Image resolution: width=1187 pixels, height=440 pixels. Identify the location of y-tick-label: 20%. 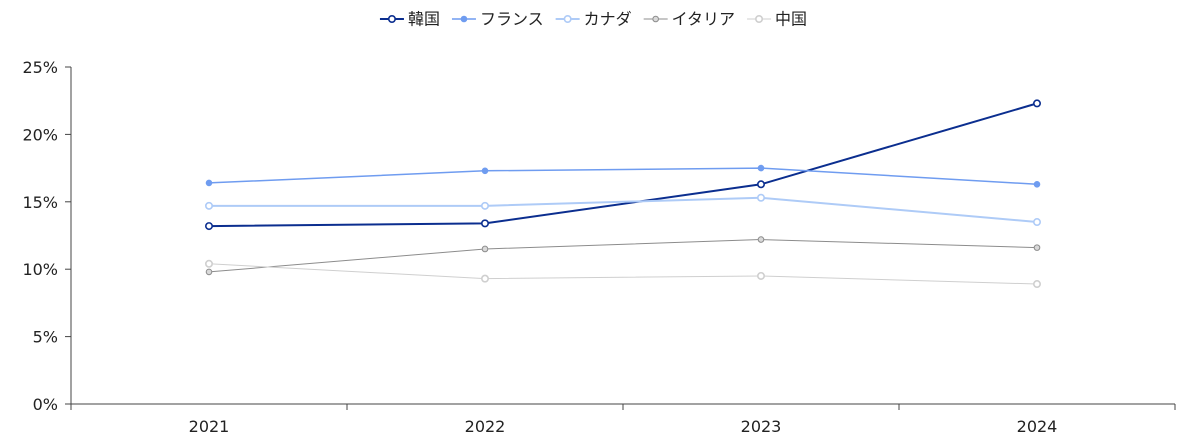
(40, 134).